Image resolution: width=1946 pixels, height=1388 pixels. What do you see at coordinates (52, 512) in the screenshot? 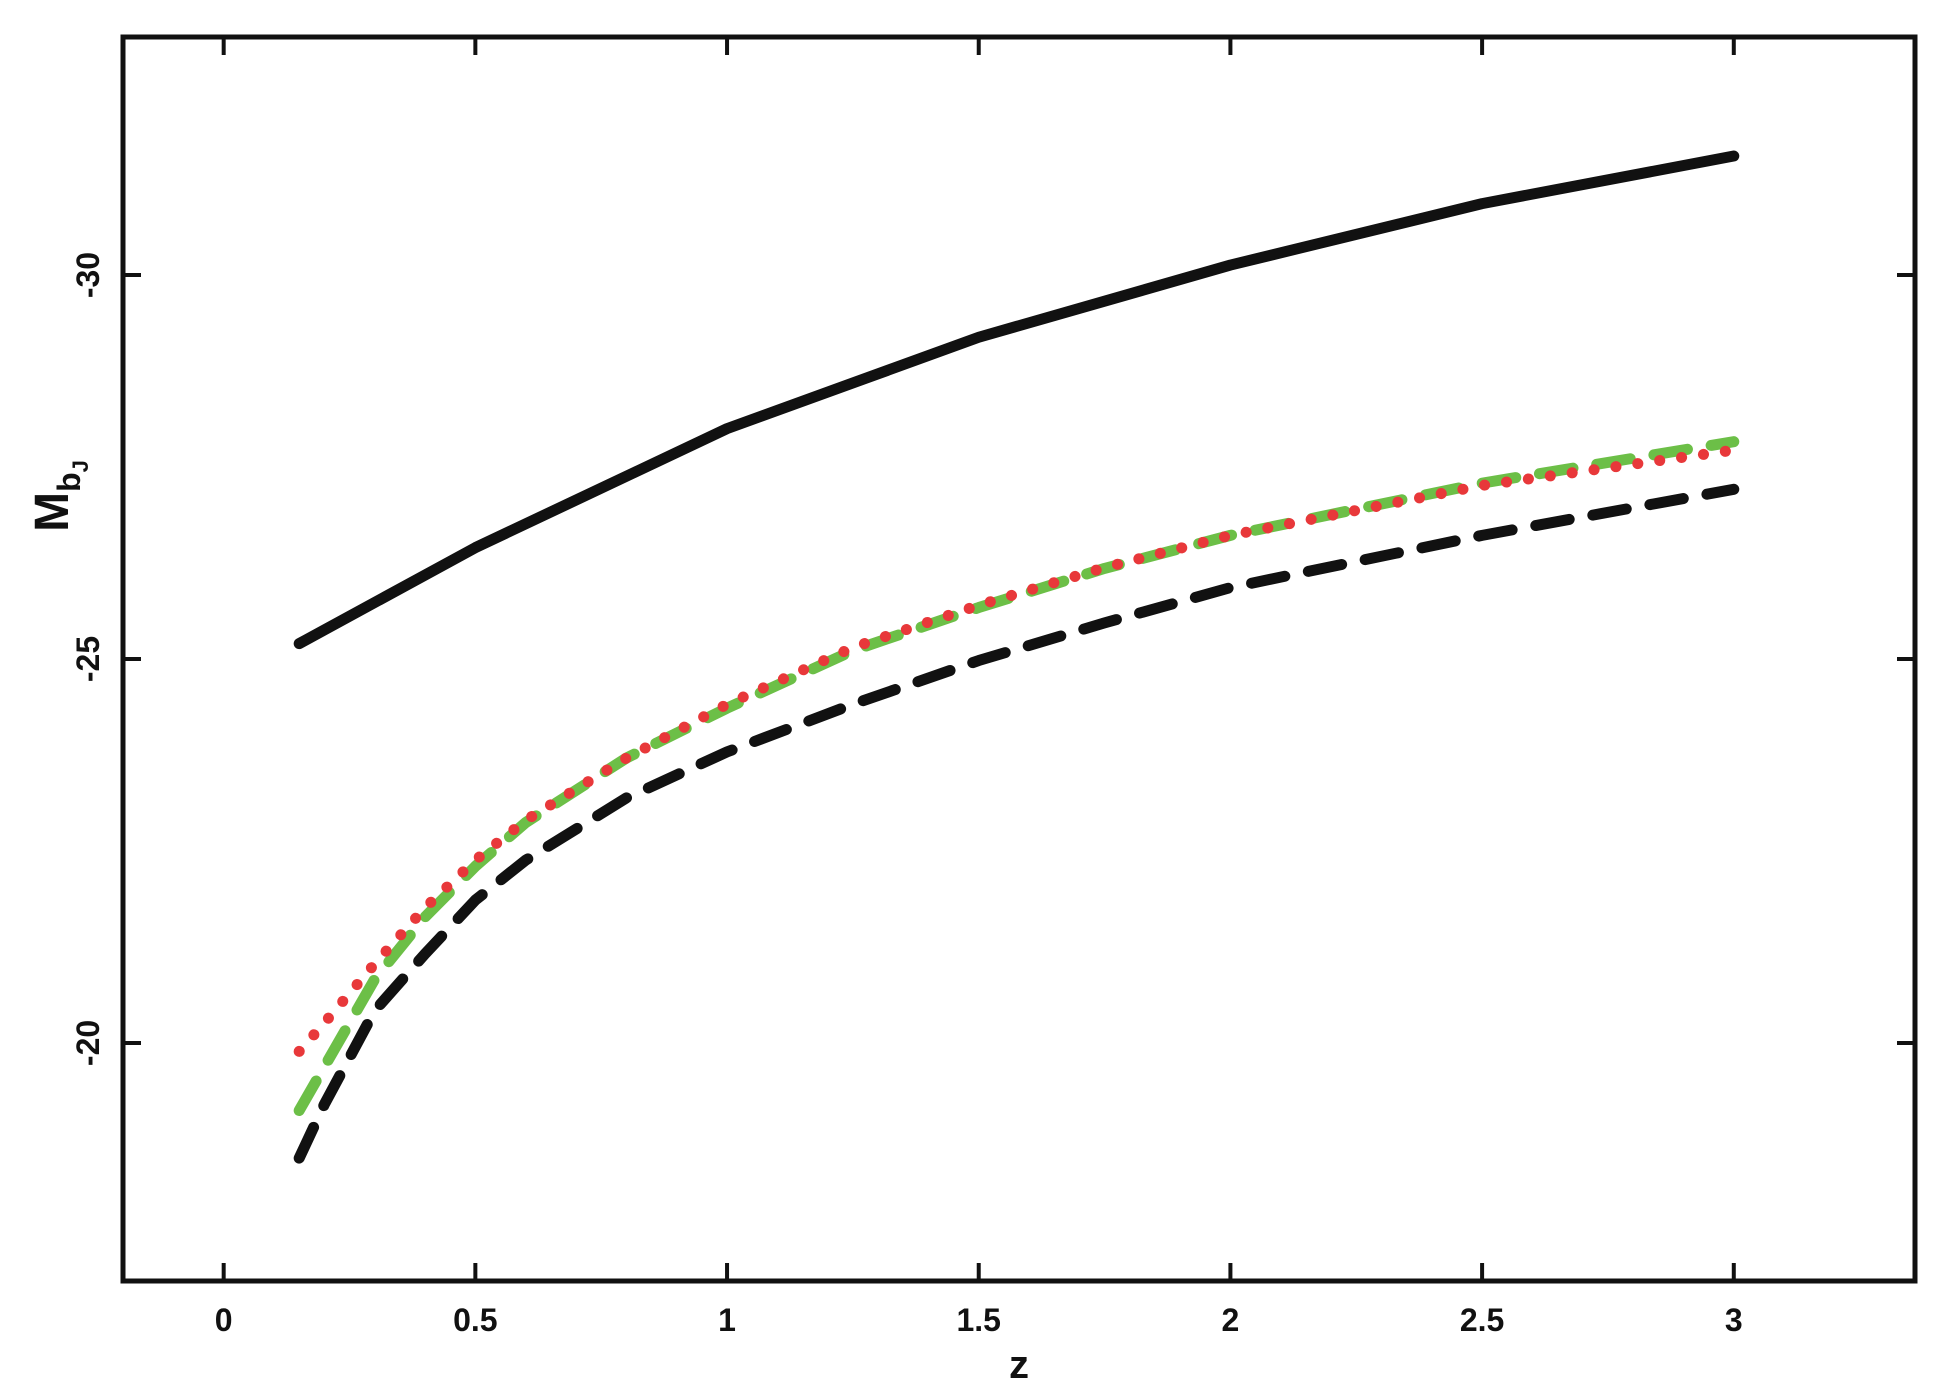
I see `y-label-main: M` at bounding box center [52, 512].